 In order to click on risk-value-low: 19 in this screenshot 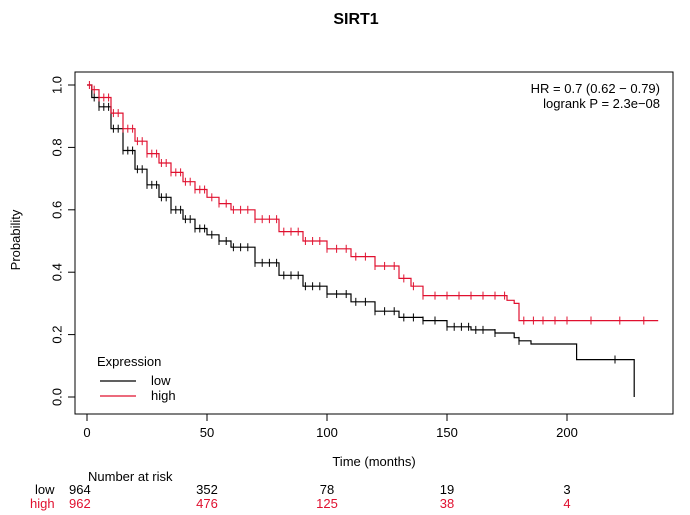, I will do `click(447, 489)`.